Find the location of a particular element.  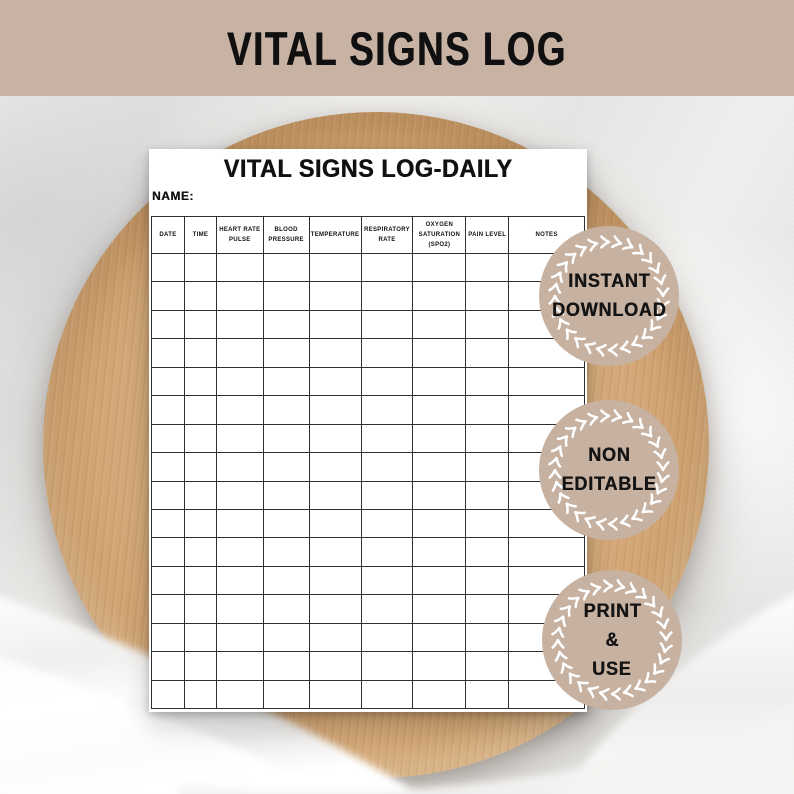

column-header: OXYGEN SATURATION (SPO2) is located at coordinates (439, 235).